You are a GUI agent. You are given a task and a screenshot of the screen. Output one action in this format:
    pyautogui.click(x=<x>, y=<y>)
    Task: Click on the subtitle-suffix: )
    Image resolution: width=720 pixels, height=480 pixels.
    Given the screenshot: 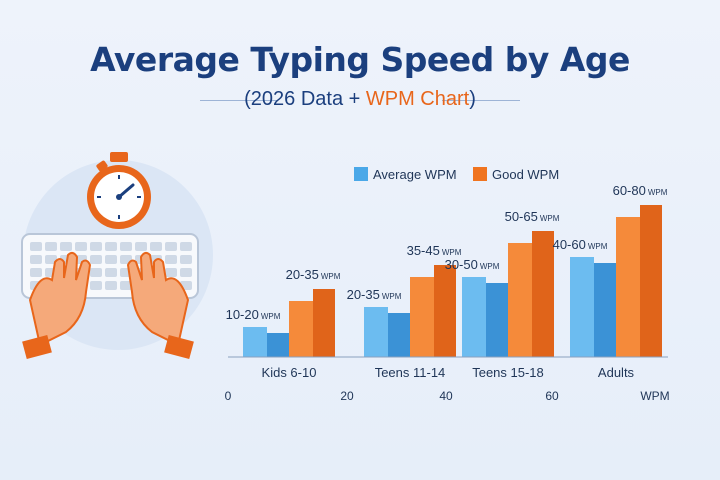 What is the action you would take?
    pyautogui.click(x=472, y=99)
    